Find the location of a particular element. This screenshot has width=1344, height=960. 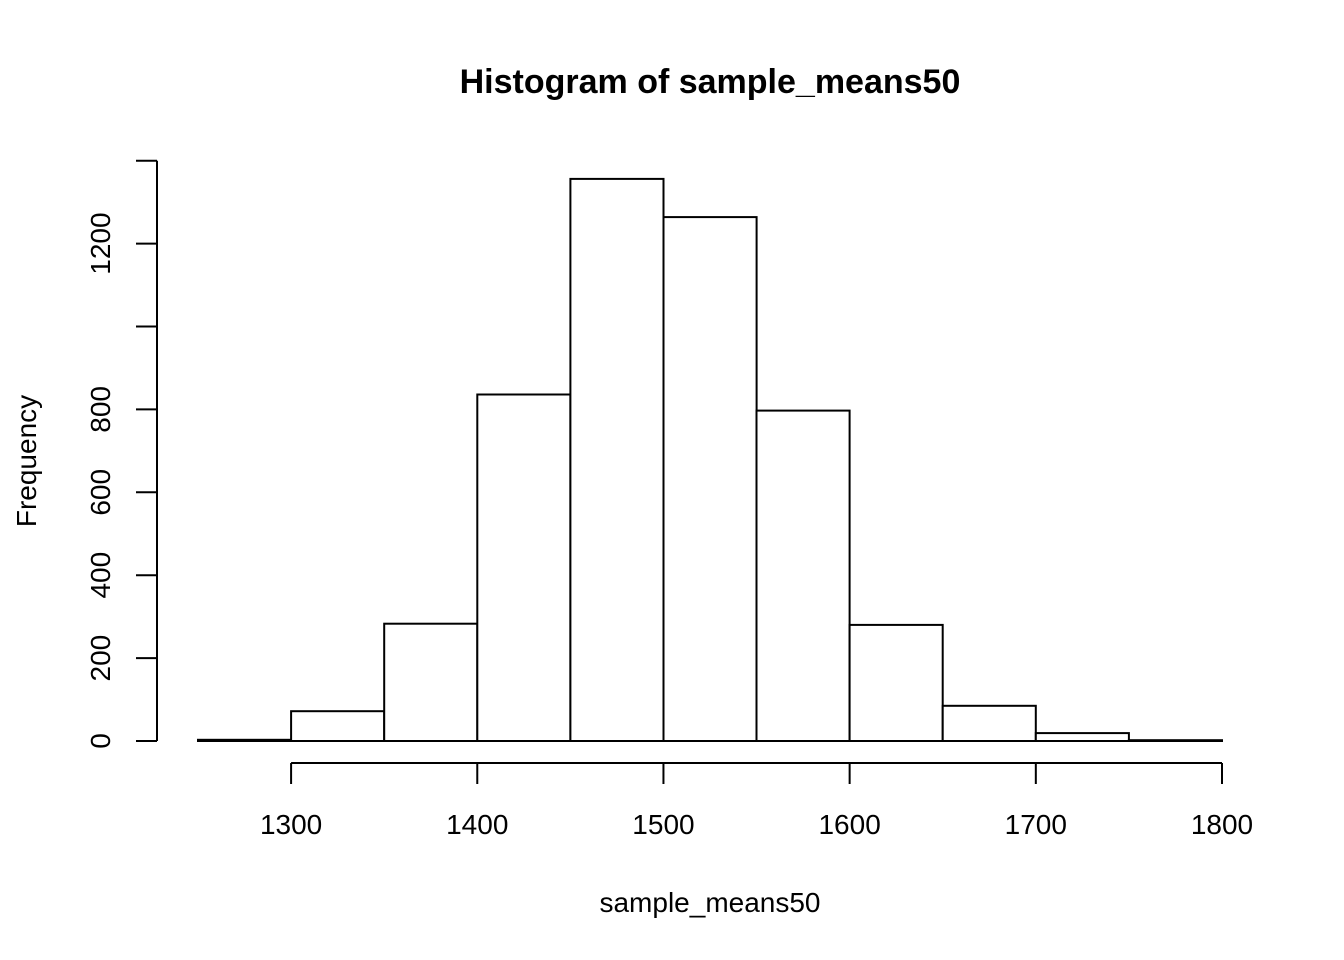

x-axis: 1300 1400 1500 1600 1700 1800 is located at coordinates (756, 801).